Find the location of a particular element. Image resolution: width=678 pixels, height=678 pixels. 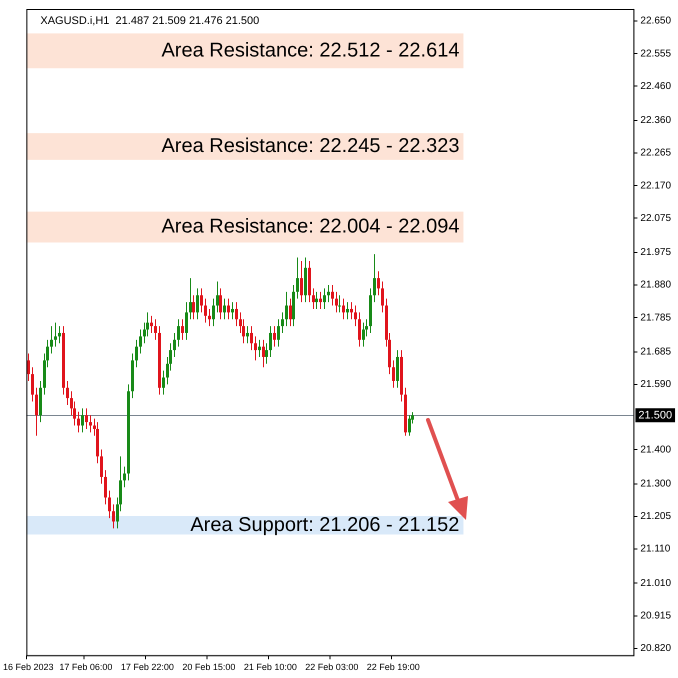

x-tick-label: 16 Feb 2023 is located at coordinates (28, 667).